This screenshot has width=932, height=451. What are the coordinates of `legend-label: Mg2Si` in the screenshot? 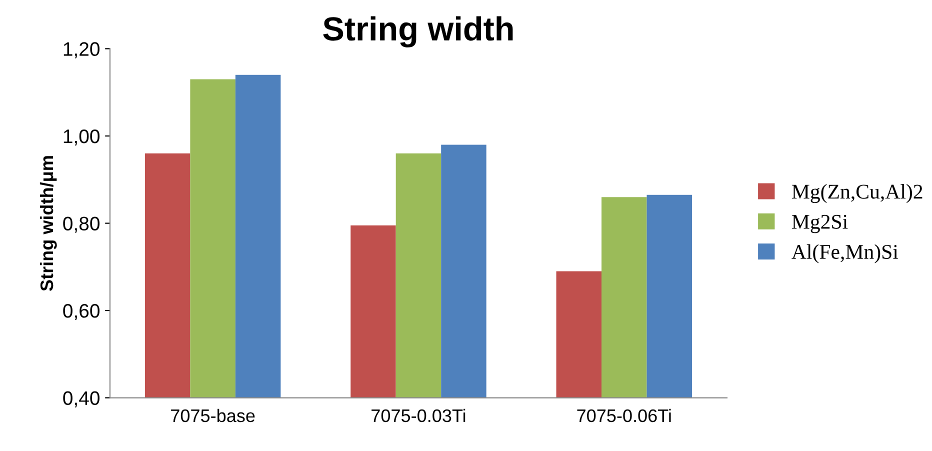 It's located at (820, 224).